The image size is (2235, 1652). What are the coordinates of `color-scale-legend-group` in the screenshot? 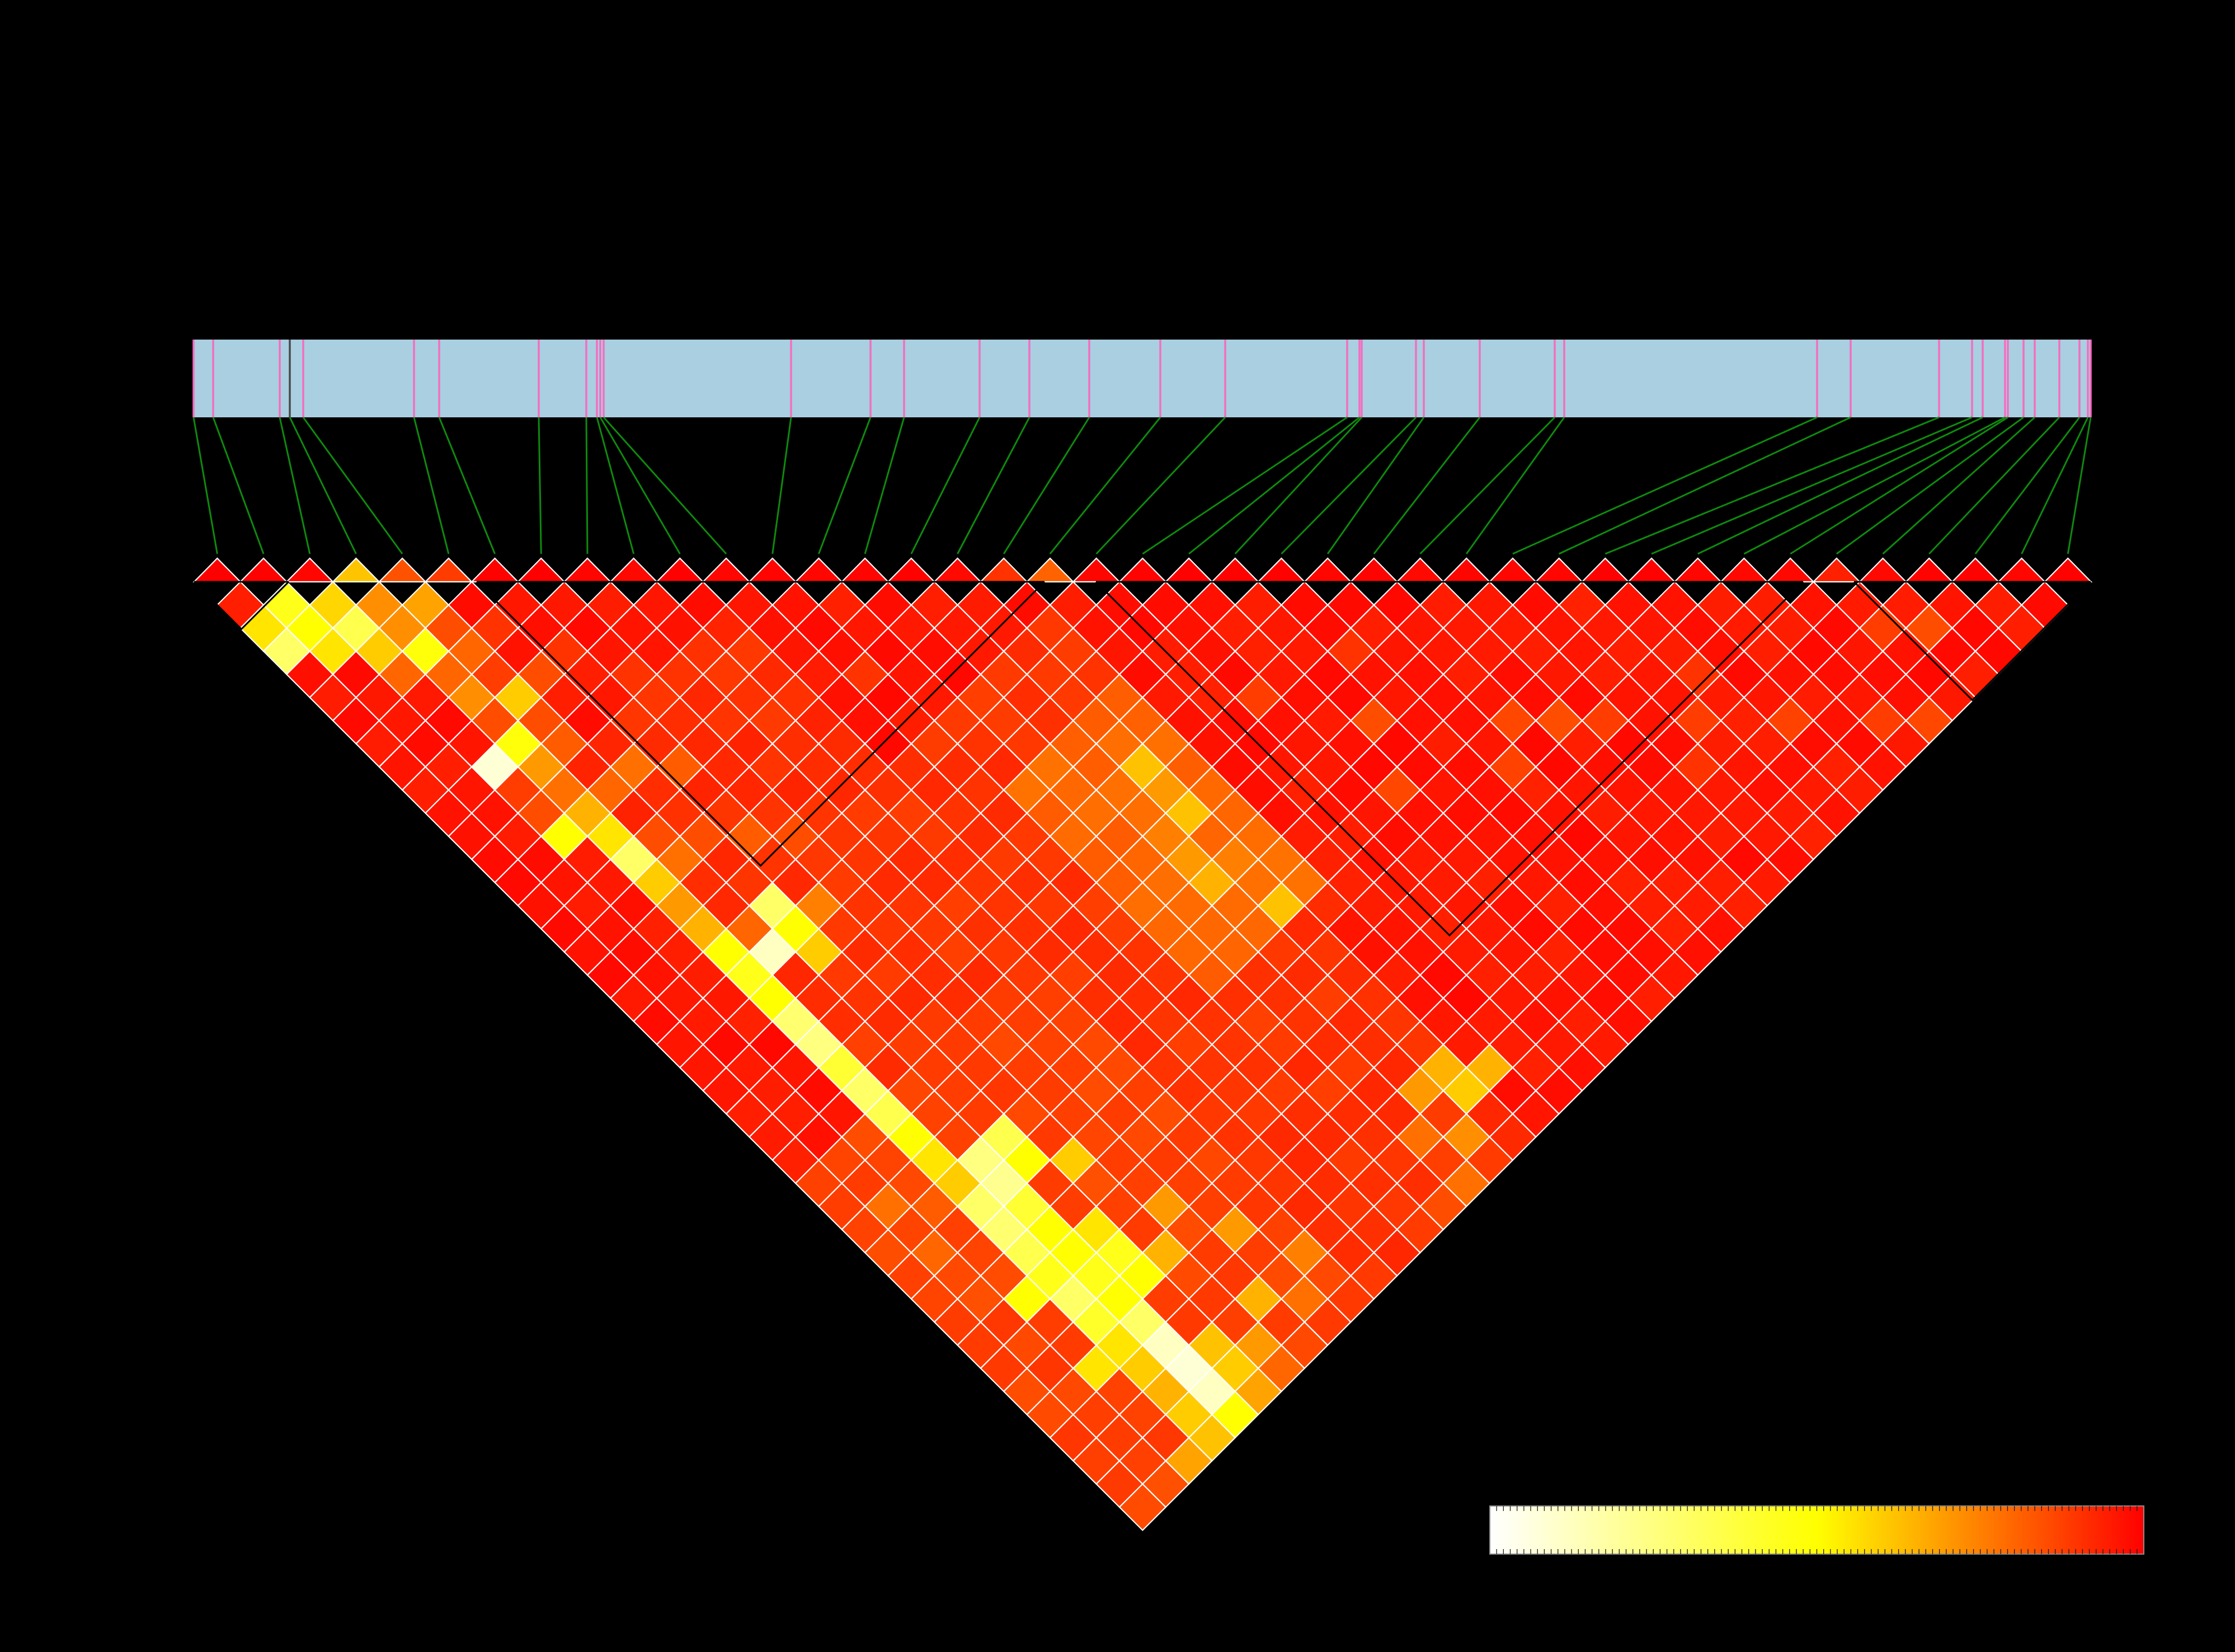 It's located at (1816, 1530).